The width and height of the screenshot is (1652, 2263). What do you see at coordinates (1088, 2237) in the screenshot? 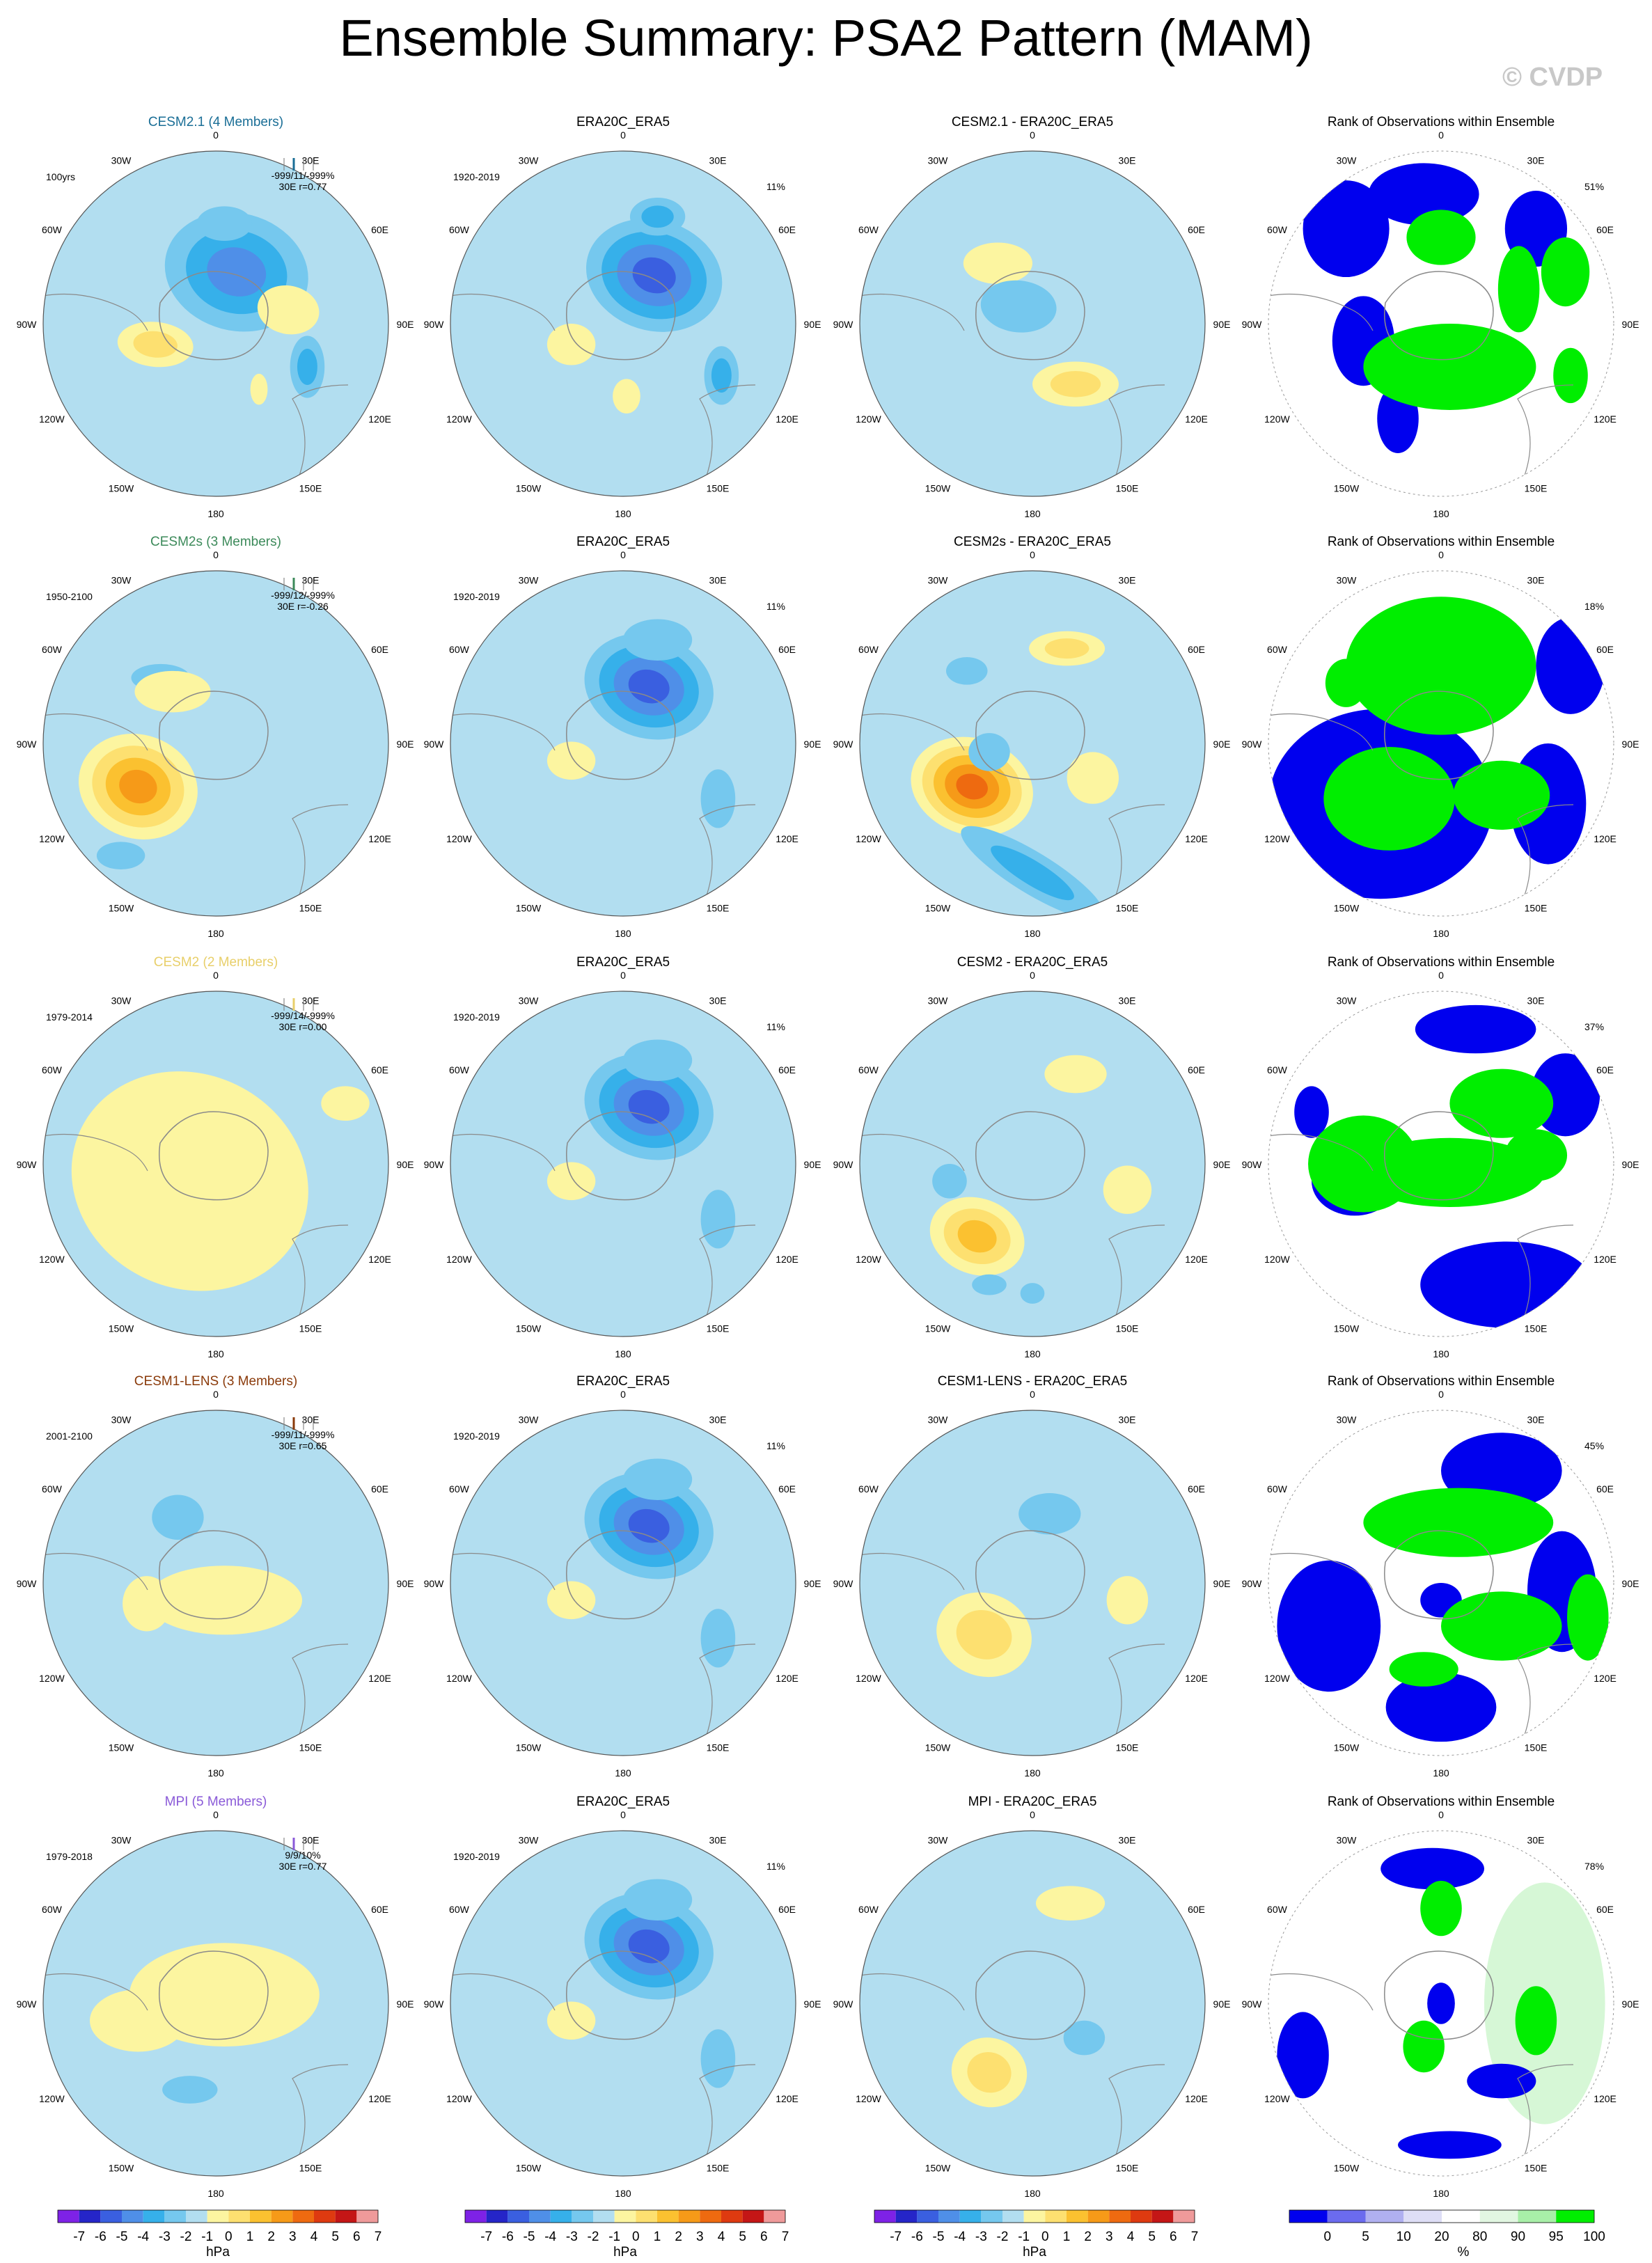
I see `colorbar-tick-label: 2` at bounding box center [1088, 2237].